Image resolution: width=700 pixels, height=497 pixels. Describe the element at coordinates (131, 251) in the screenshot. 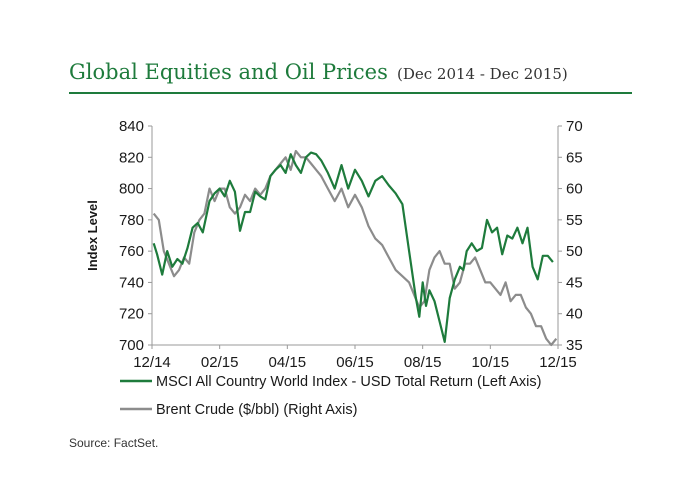

I see `left-axis-tick-label: 760` at that location.